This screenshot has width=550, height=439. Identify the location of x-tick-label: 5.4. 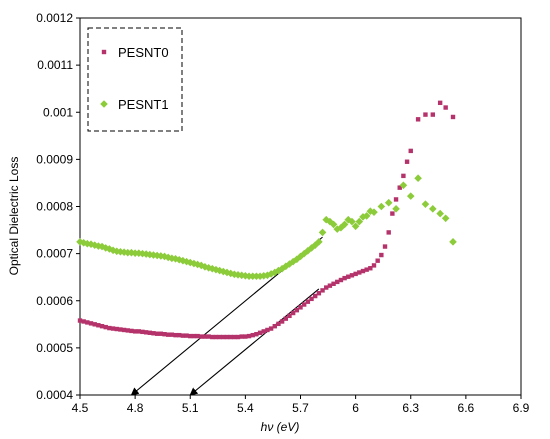
(245, 408).